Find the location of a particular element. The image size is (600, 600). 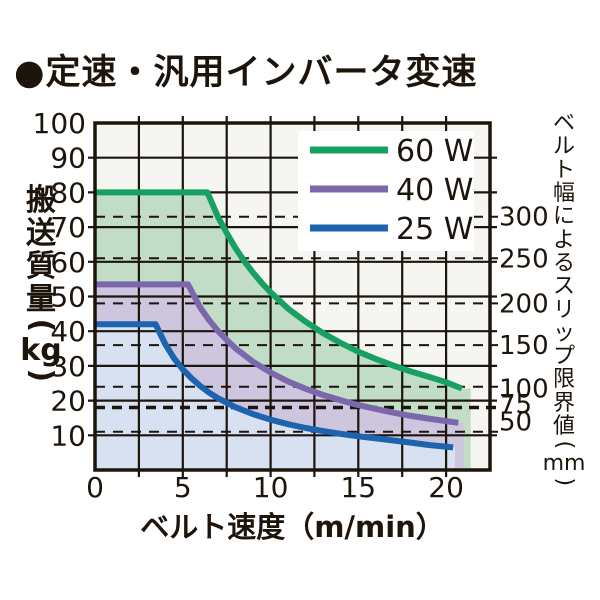

svg-text: 70 is located at coordinates (68, 227).